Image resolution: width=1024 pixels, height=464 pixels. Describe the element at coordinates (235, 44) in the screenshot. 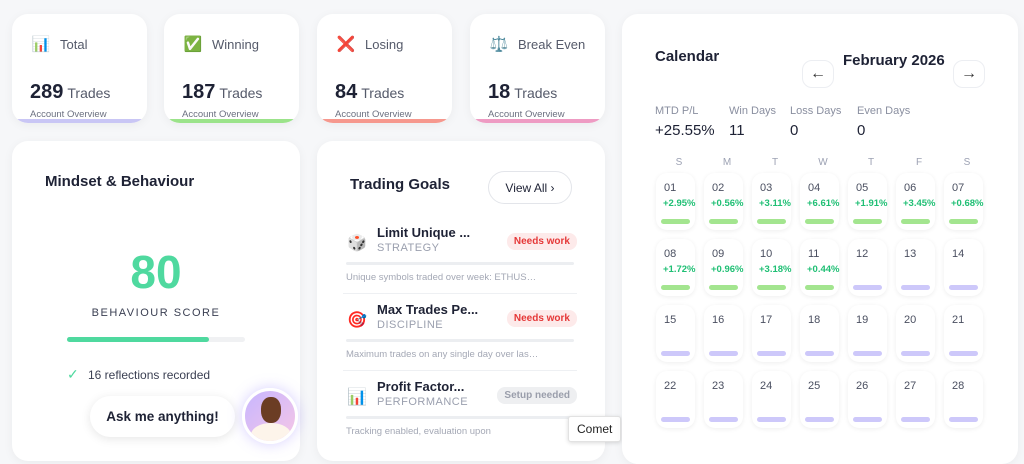

I see `stat-label: Winning` at that location.